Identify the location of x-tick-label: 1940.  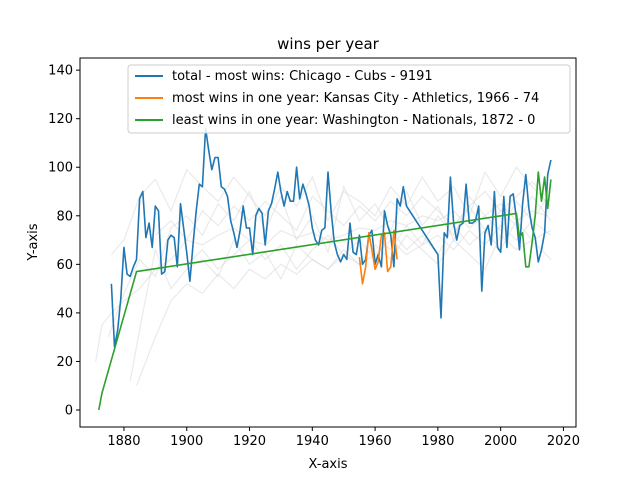
(312, 441).